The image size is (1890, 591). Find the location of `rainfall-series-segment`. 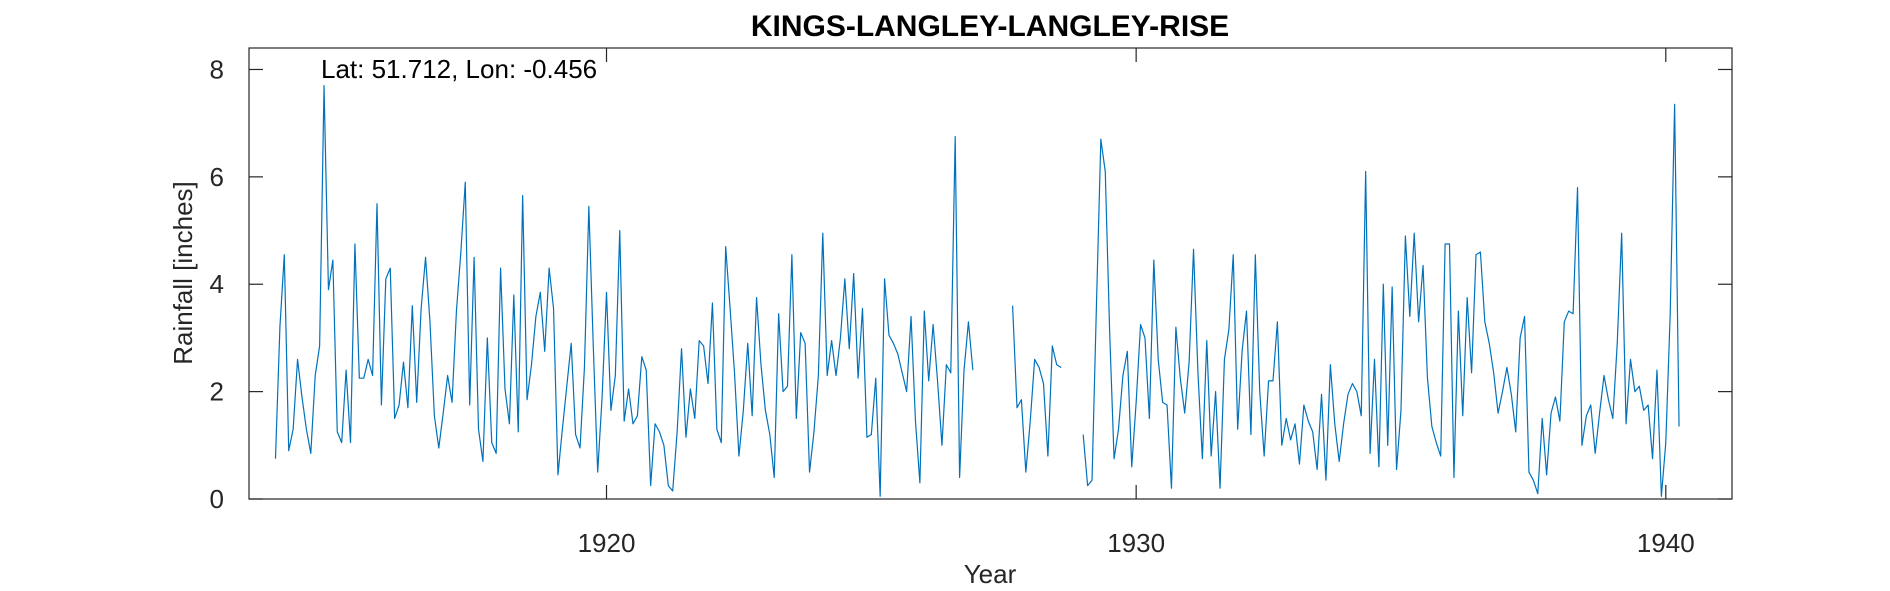

rainfall-series-segment is located at coordinates (1036, 389).